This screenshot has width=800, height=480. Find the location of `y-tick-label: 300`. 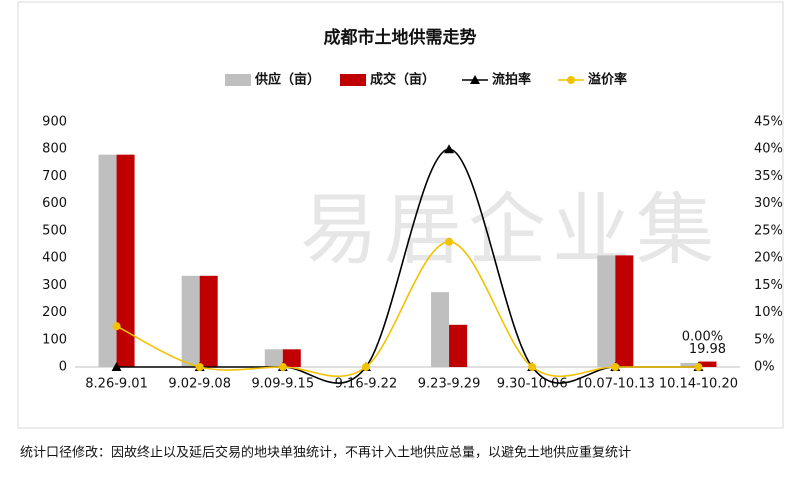

y-tick-label: 300 is located at coordinates (54, 285).